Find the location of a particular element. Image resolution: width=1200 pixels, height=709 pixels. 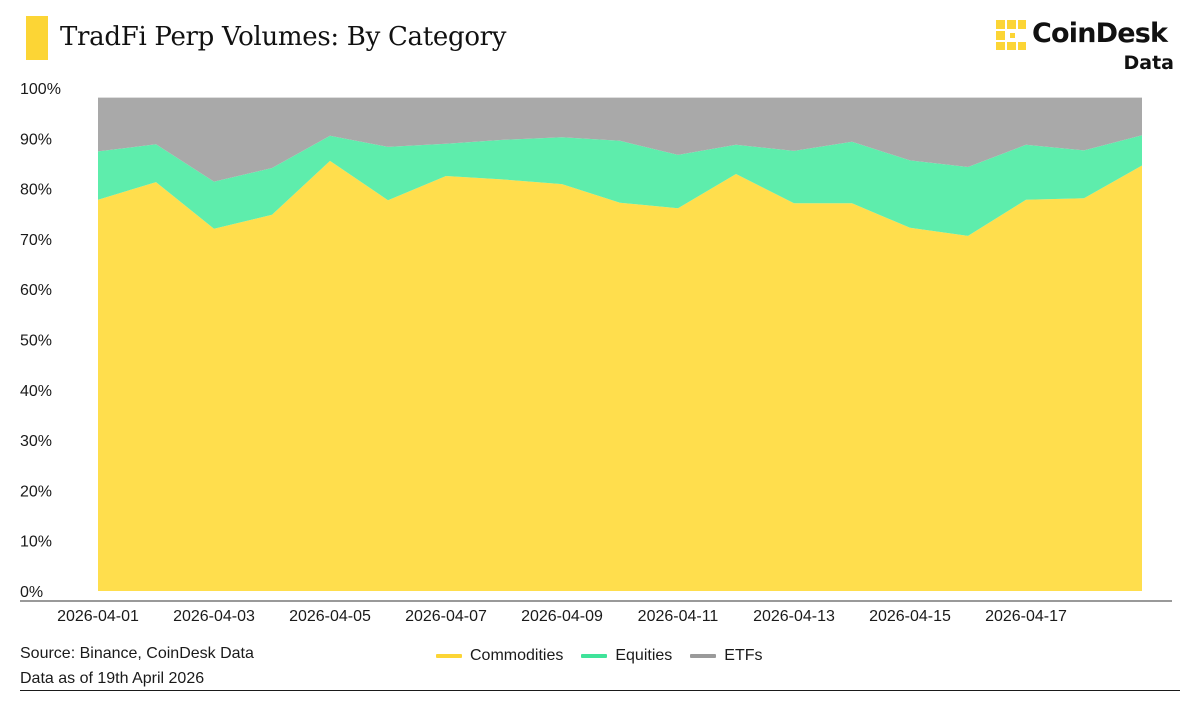

source-note: Source: Binance, CoinDesk Data is located at coordinates (137, 653).